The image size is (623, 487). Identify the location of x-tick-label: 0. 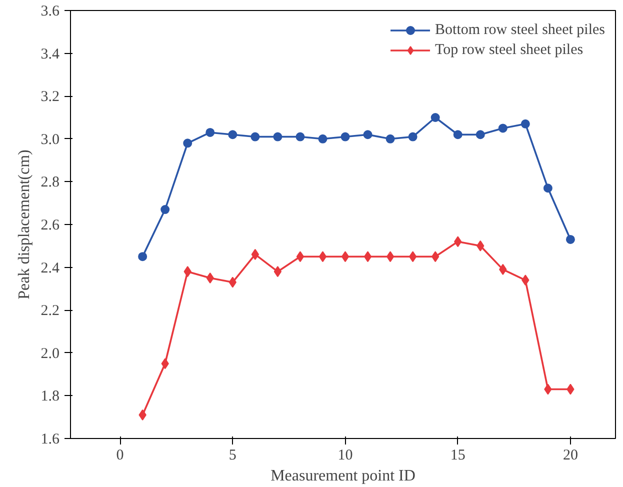
(120, 456).